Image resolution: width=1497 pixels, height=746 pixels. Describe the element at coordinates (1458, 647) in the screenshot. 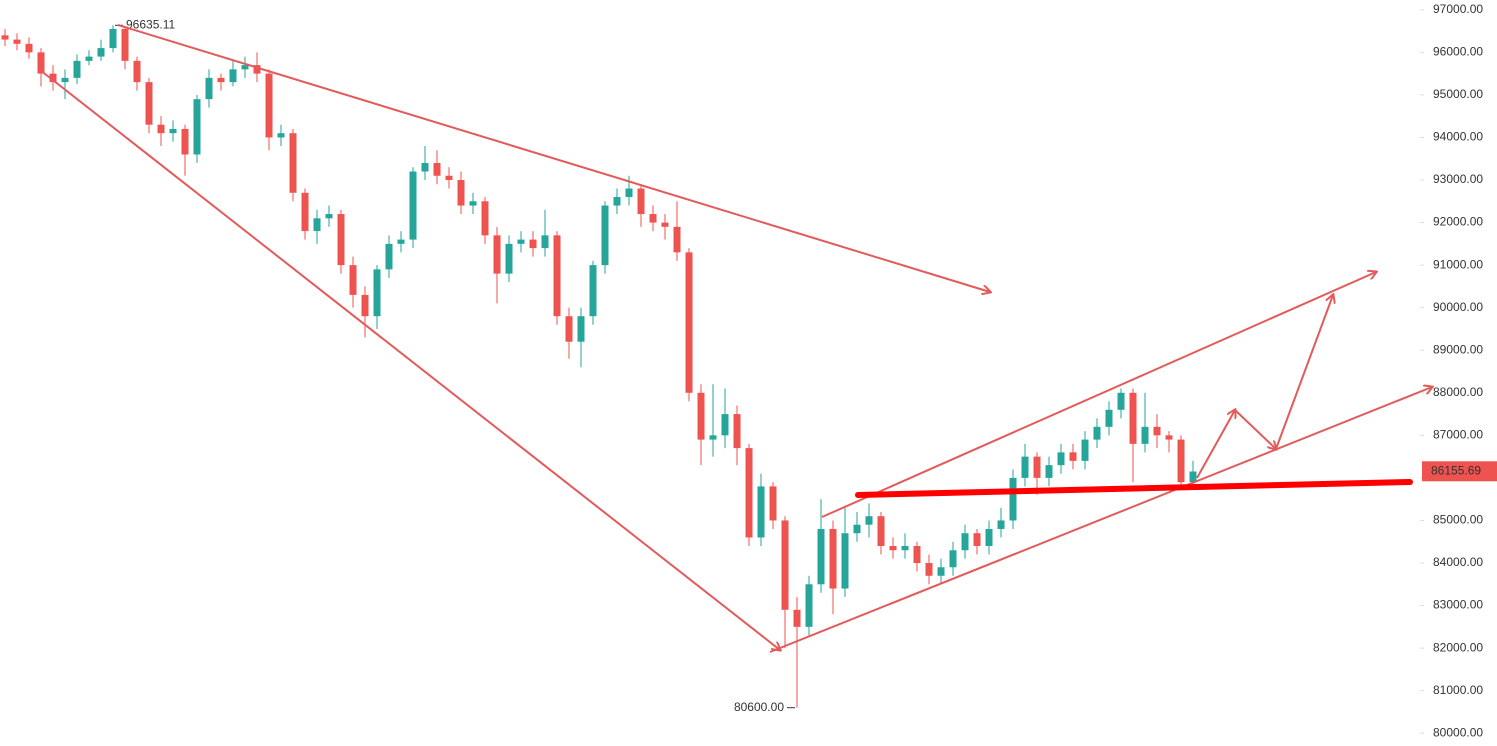

I see `y-tick-label: 82000.00` at that location.